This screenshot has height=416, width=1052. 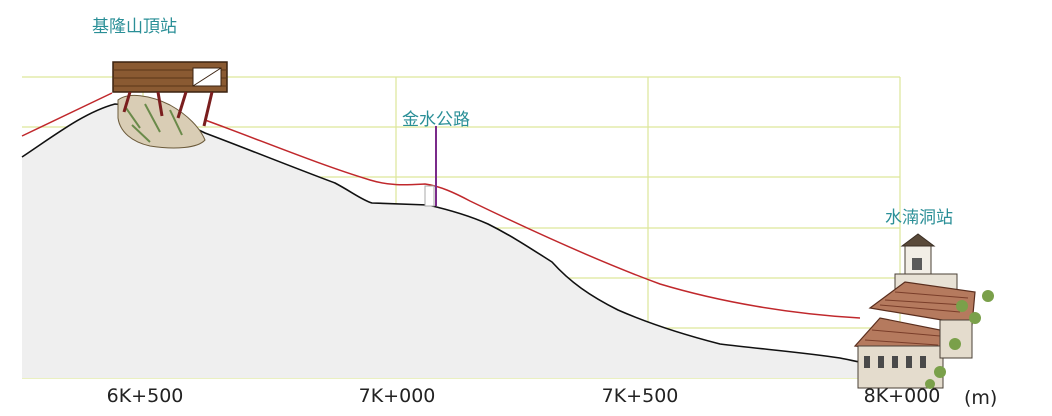 I want to click on axis-tick-label: 8K+000, so click(x=902, y=396).